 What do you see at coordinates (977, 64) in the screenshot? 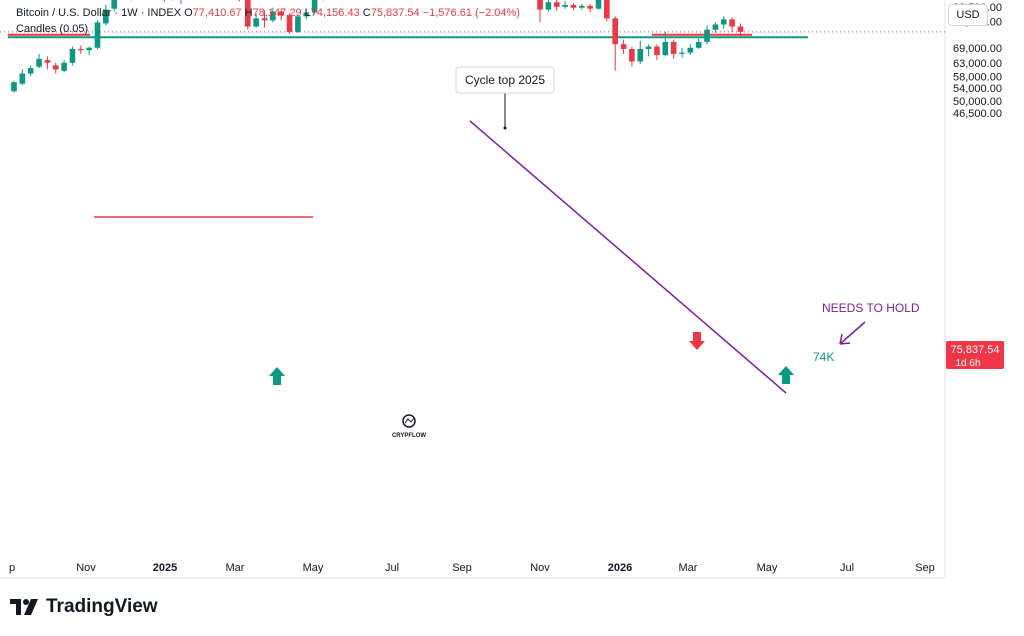
I see `y-tick-label: 63,000.00` at bounding box center [977, 64].